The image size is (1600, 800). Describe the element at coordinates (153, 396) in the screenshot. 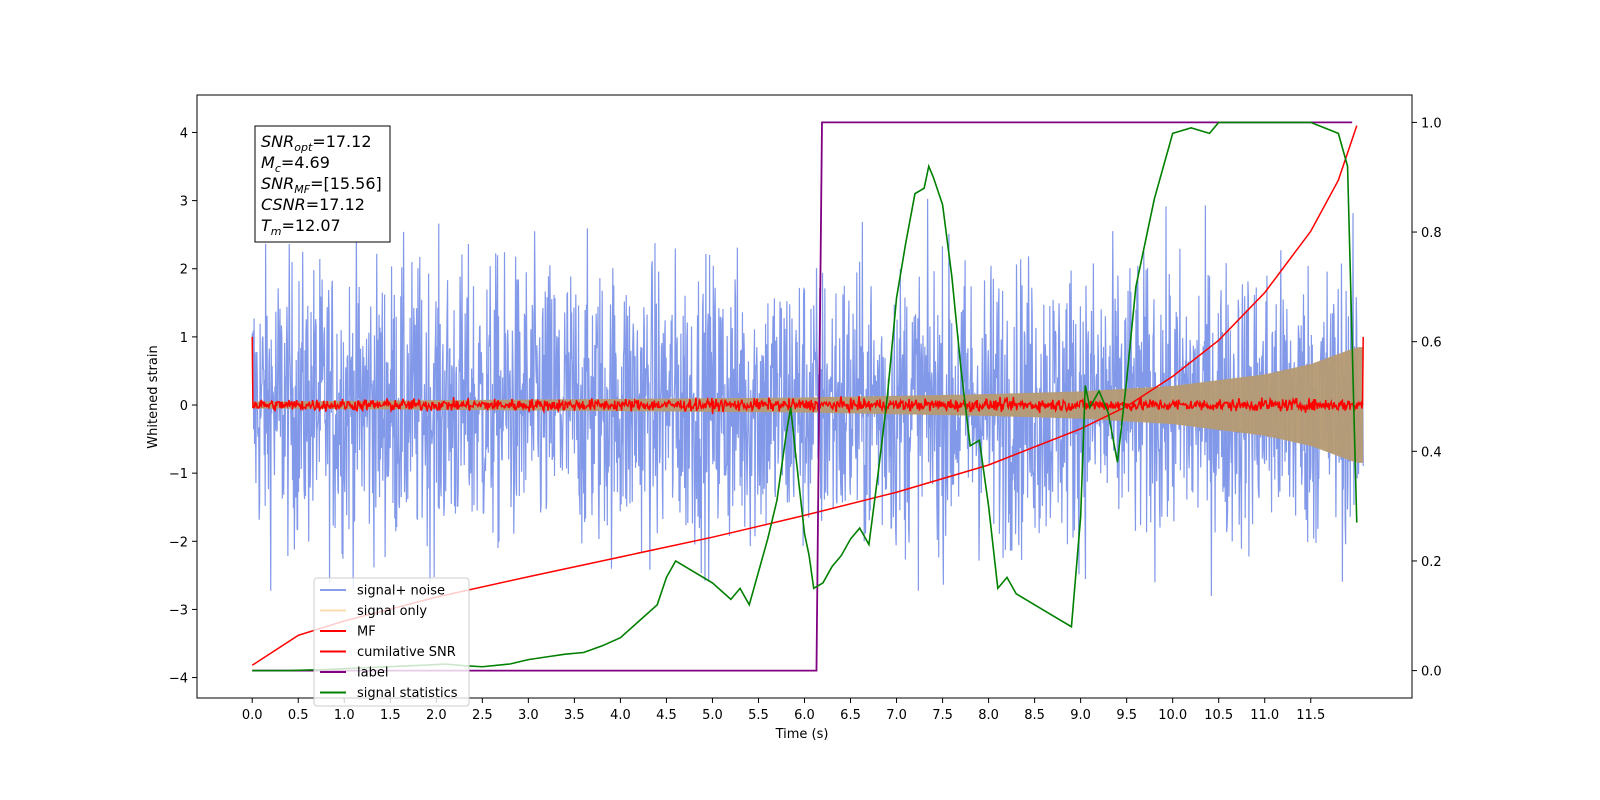

I see `y-axis-label: Whitened strain` at that location.